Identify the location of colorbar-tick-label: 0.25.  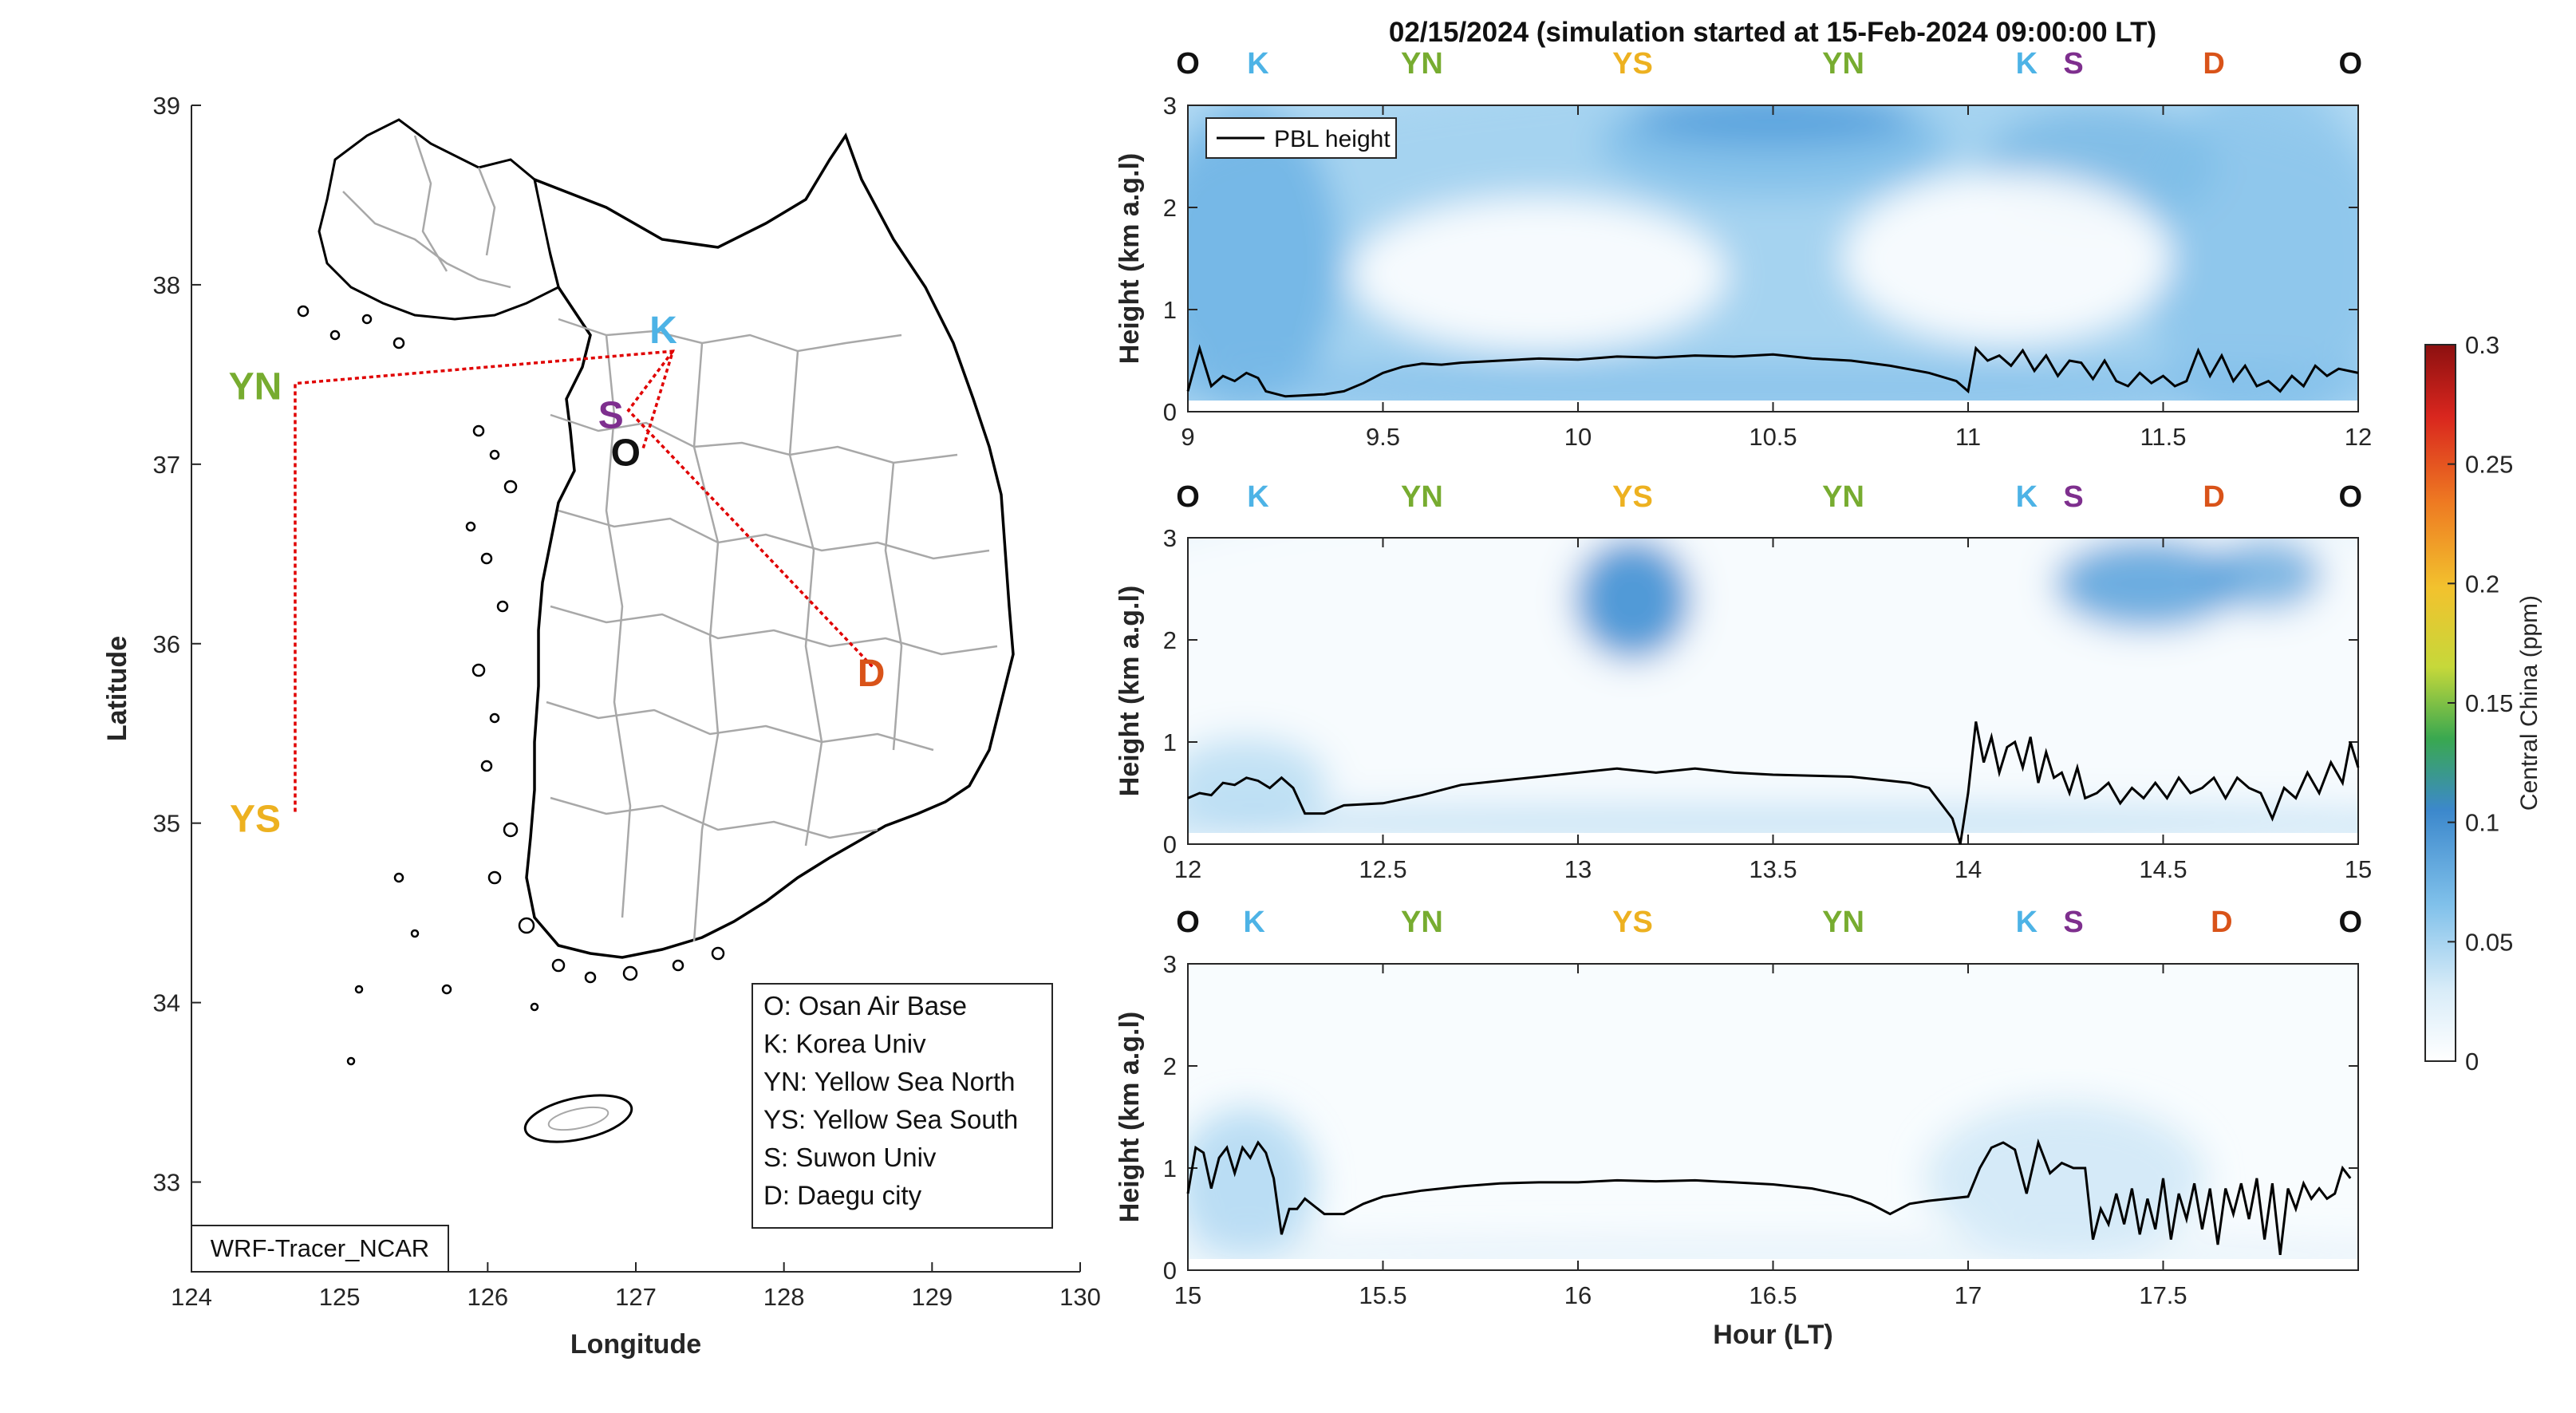
(2489, 465).